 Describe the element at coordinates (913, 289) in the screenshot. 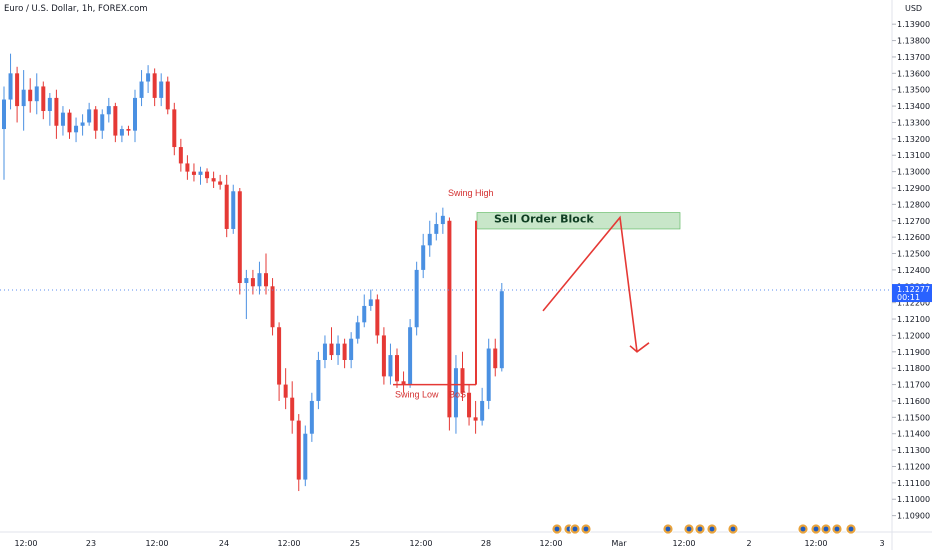

I see `last-price-value: 1.12277` at that location.